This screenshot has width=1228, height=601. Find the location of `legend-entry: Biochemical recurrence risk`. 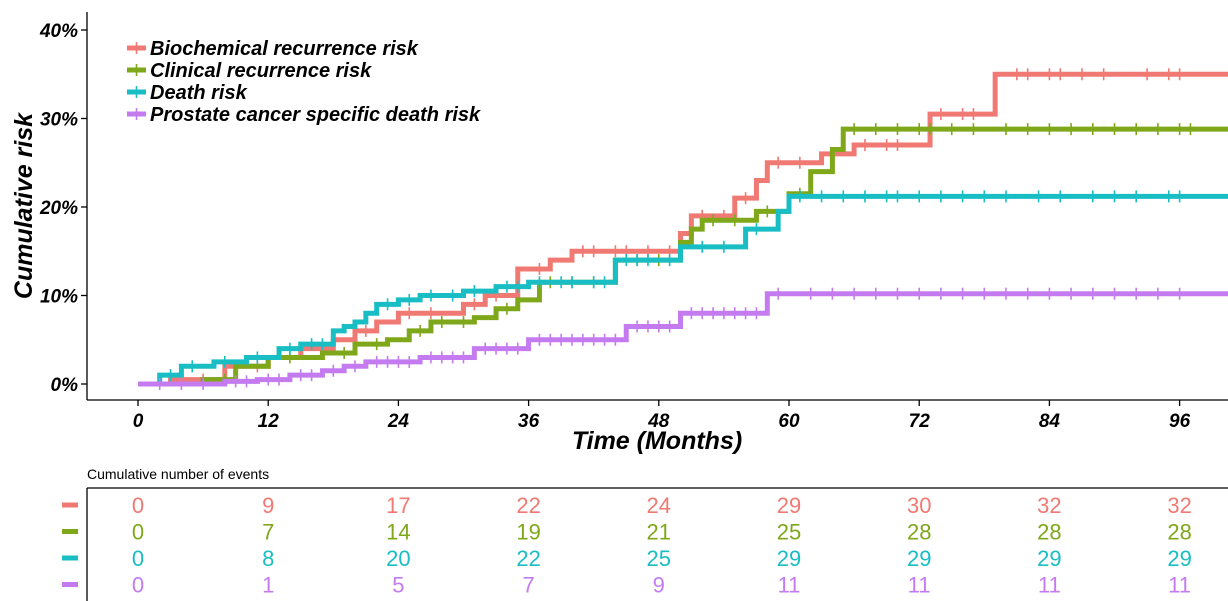

legend-entry: Biochemical recurrence risk is located at coordinates (284, 49).